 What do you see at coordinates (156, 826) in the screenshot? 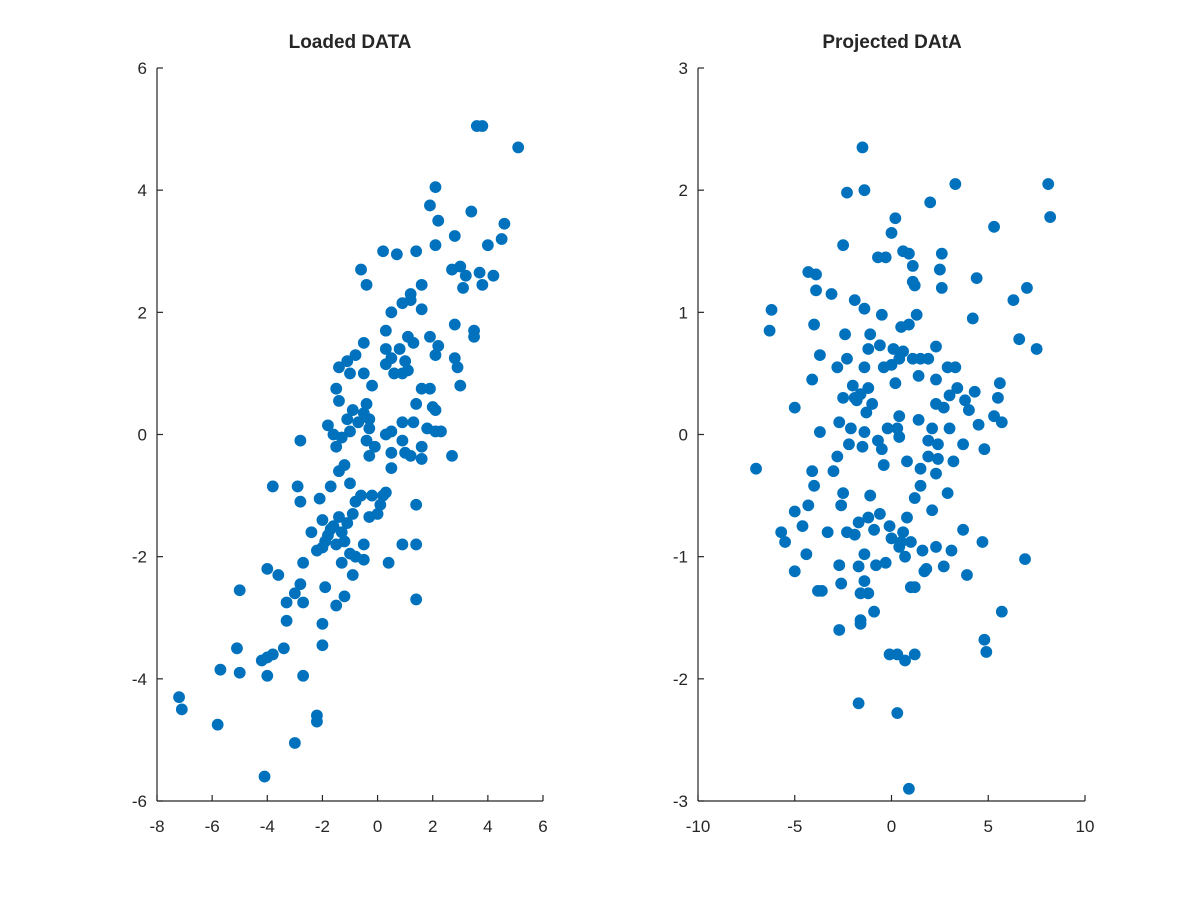
I see `x-tick-label: -8` at bounding box center [156, 826].